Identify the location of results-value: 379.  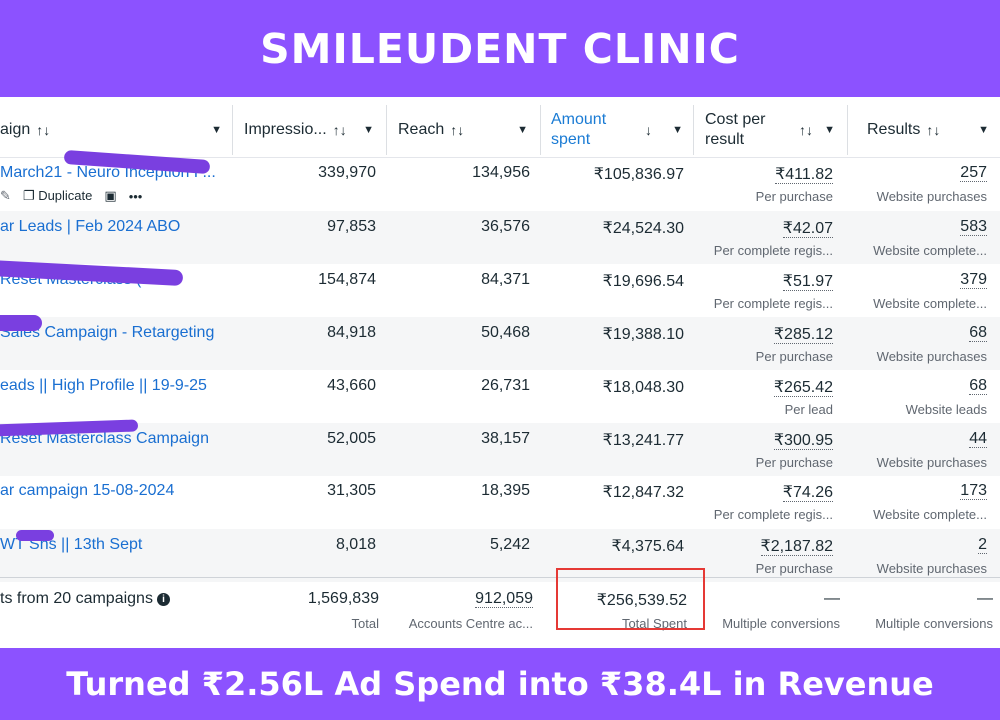
(973, 280).